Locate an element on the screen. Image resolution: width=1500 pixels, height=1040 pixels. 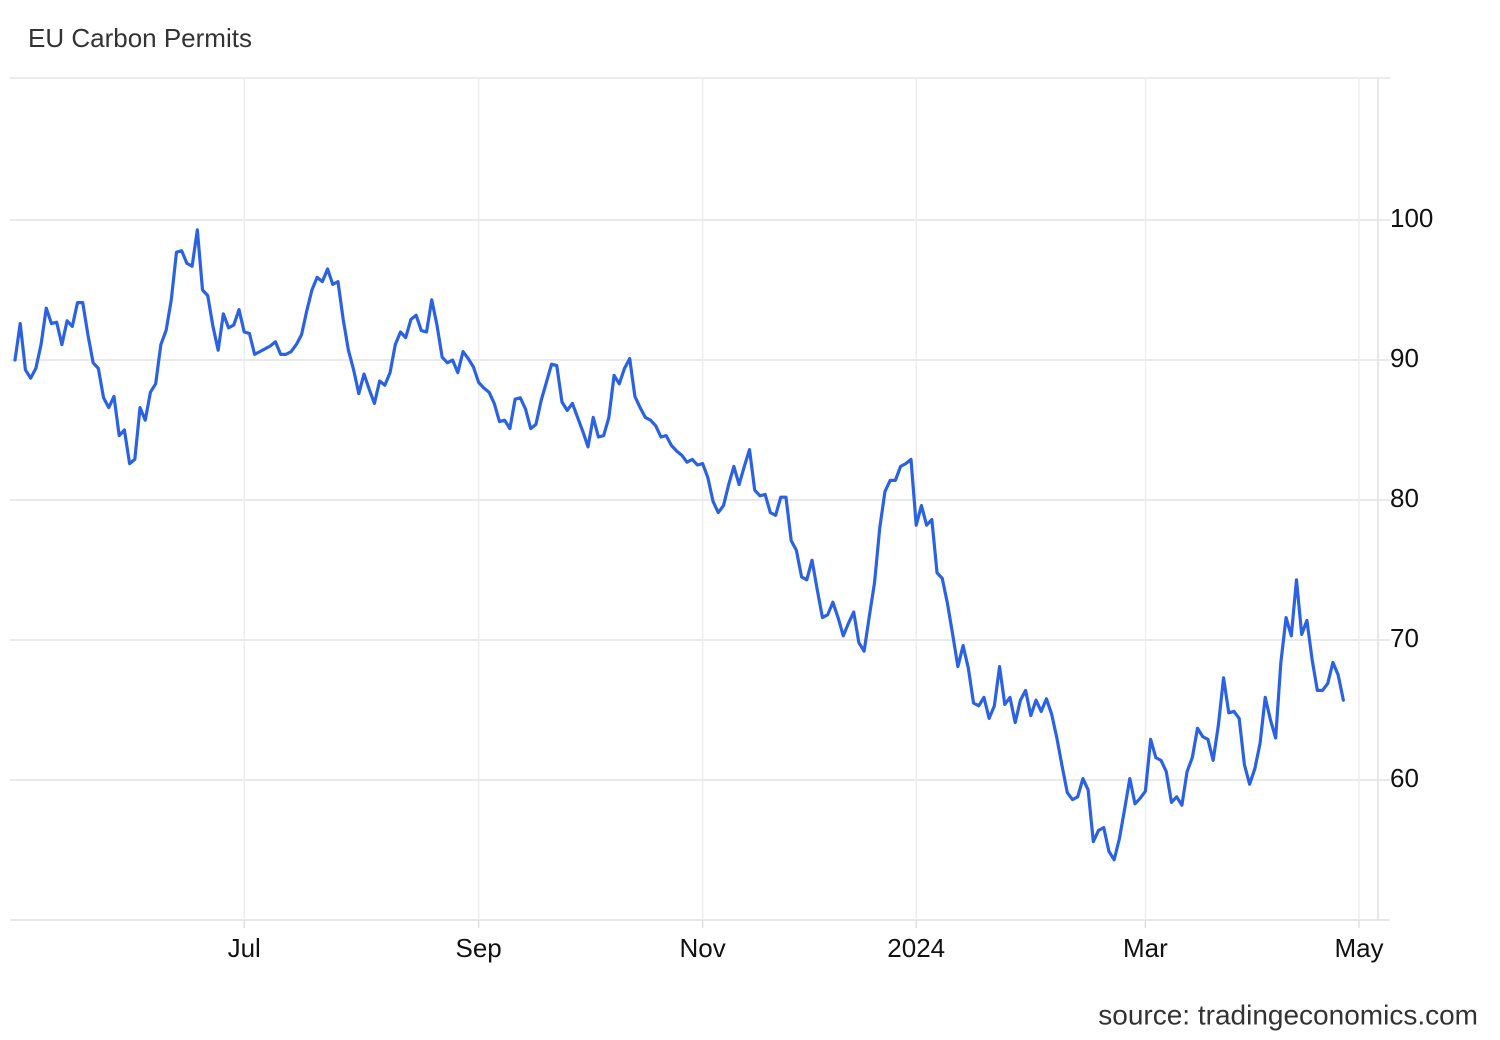
y-tick-label: 60 is located at coordinates (1404, 778).